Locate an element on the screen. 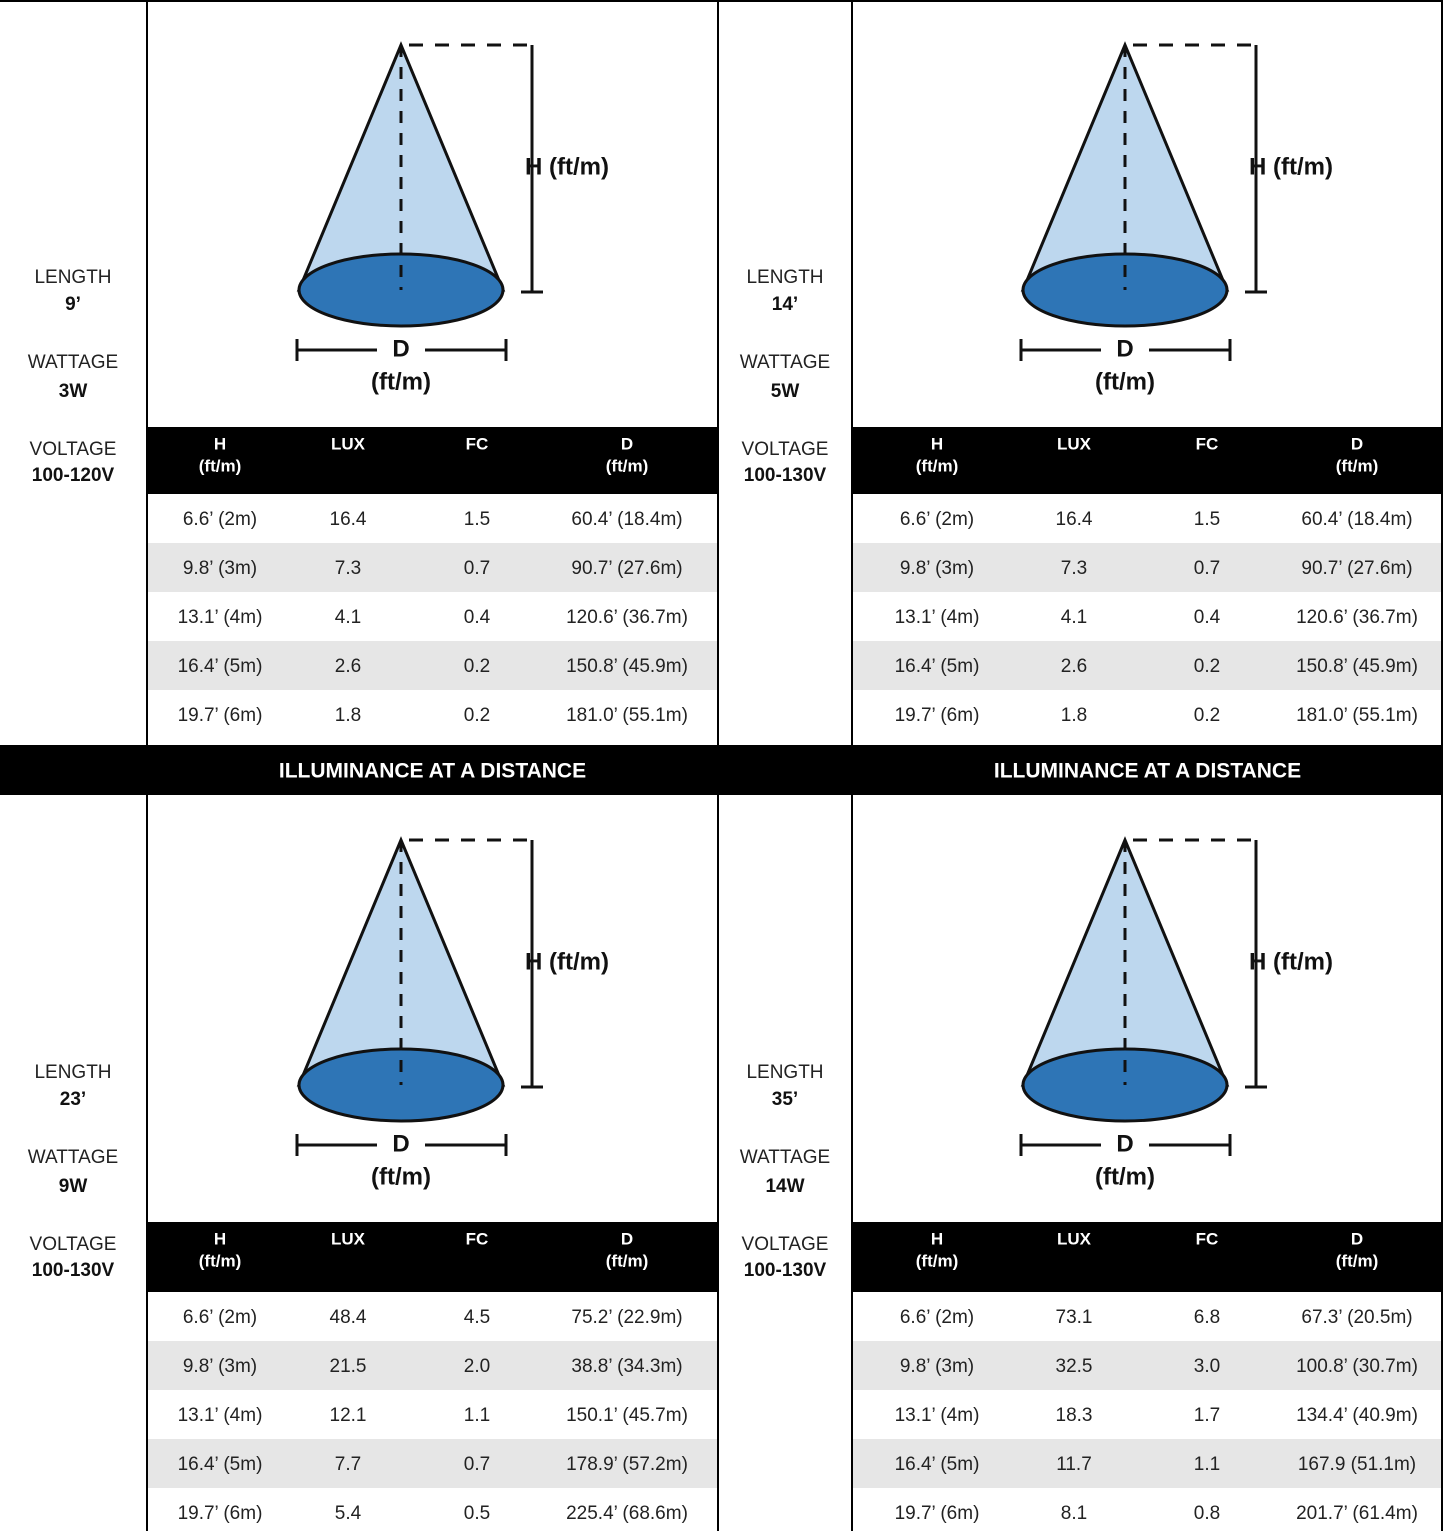 The image size is (1443, 1531). table-header is located at coordinates (1147, 1257).